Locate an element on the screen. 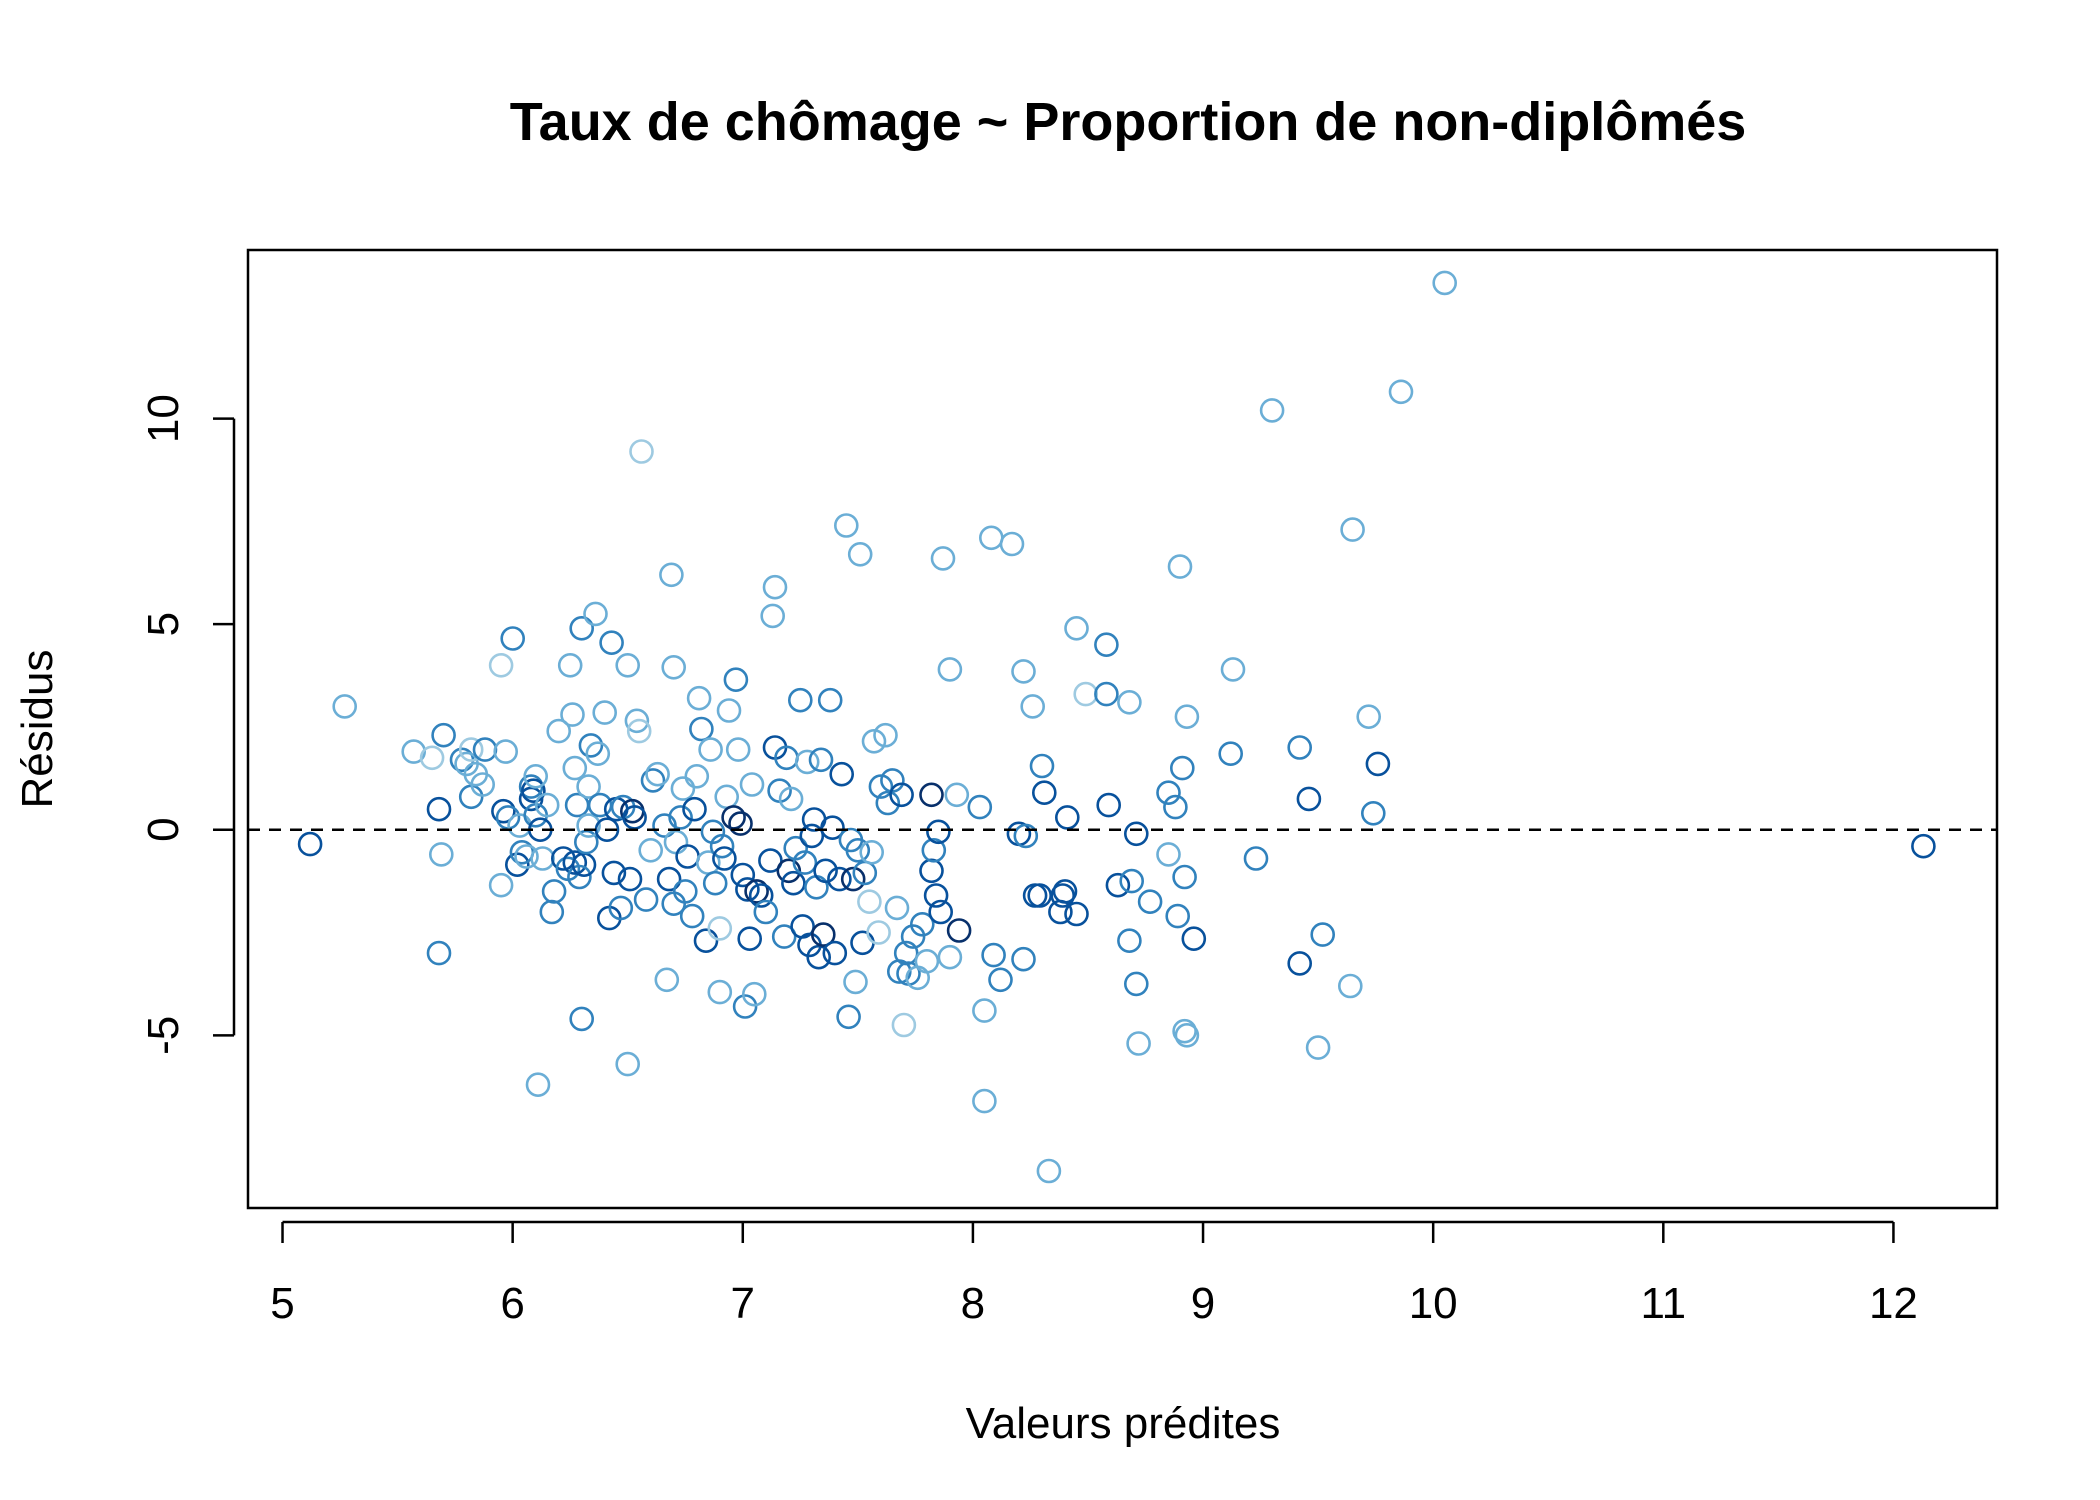 The width and height of the screenshot is (2100, 1500). x-axis: 5 6 7 8 9 10 11 12 is located at coordinates (1094, 1274).